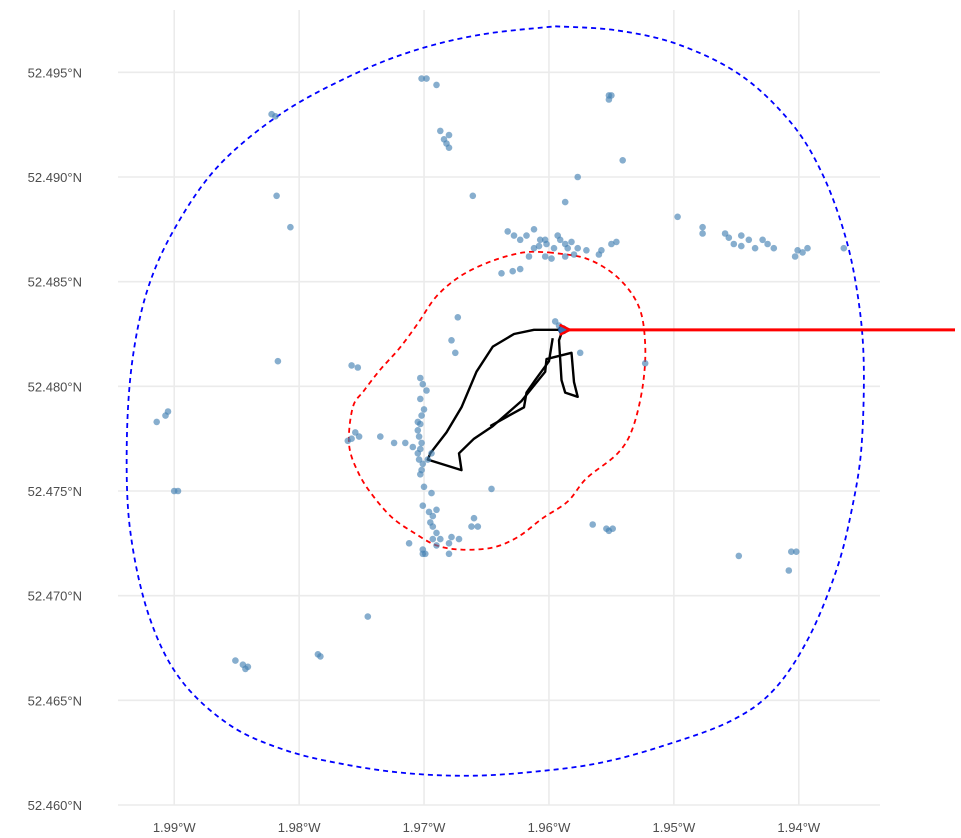 This screenshot has width=961, height=838. I want to click on x-tick-label: 1.99°W, so click(175, 827).